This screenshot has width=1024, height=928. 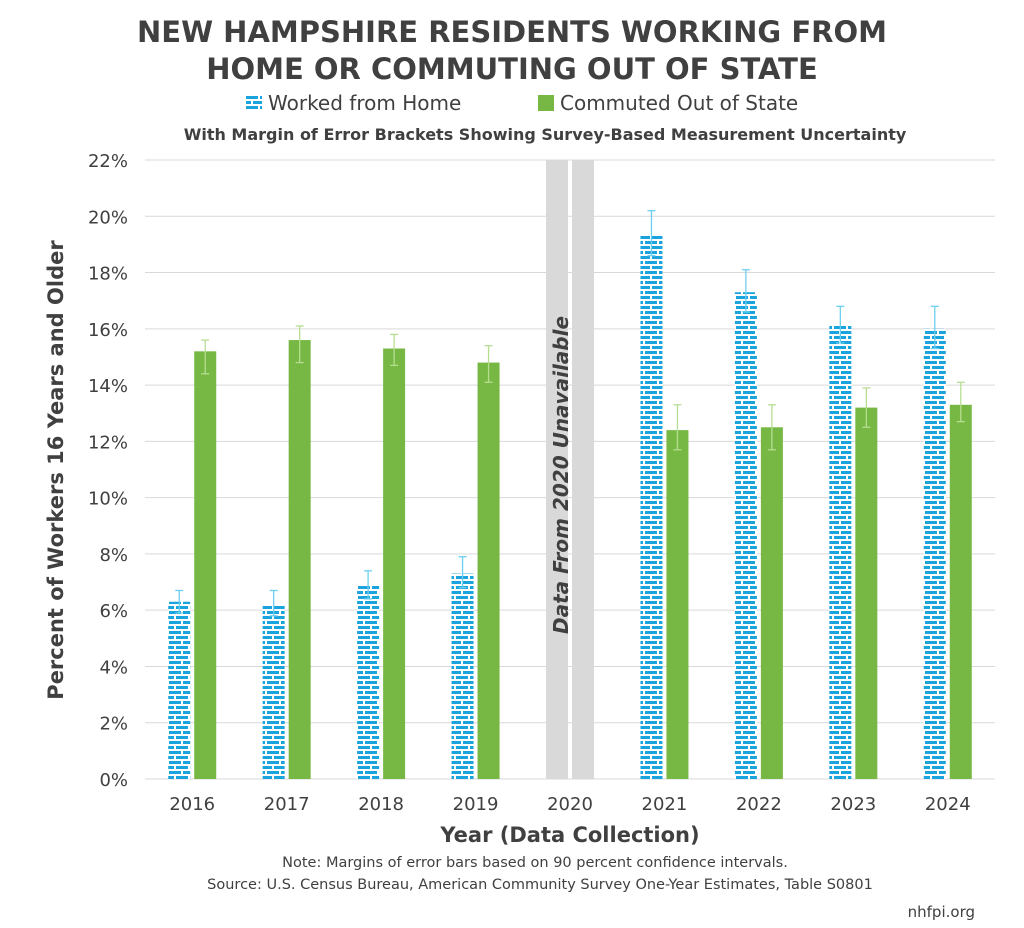 I want to click on legend-swatch-worked-from-home, so click(x=254, y=103).